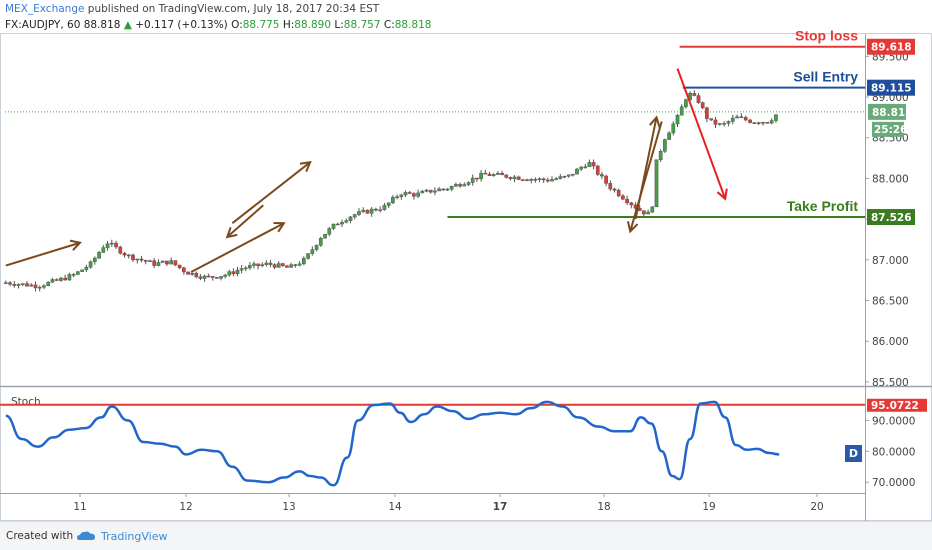 The width and height of the screenshot is (932, 550). Describe the element at coordinates (701, 133) in the screenshot. I see `projection-arrow-down` at that location.